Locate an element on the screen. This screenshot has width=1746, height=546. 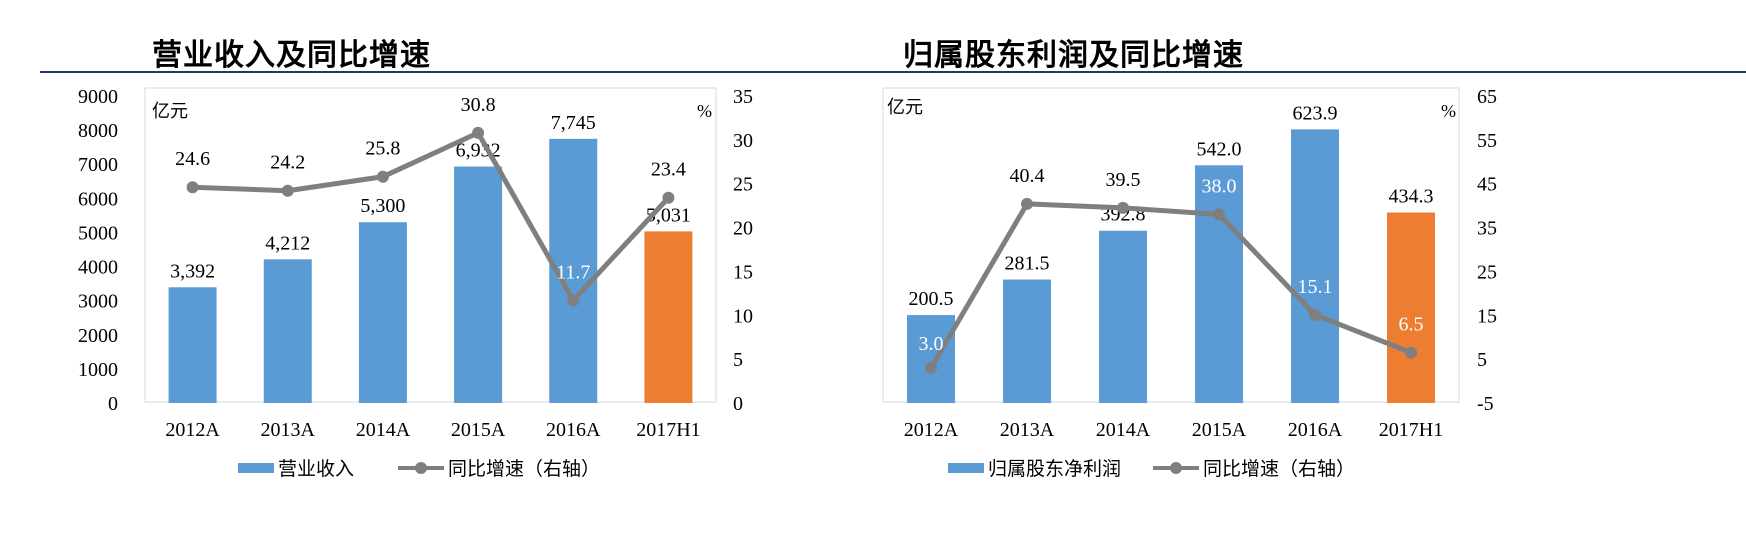
y-tick-label: 2000 is located at coordinates (98, 336).